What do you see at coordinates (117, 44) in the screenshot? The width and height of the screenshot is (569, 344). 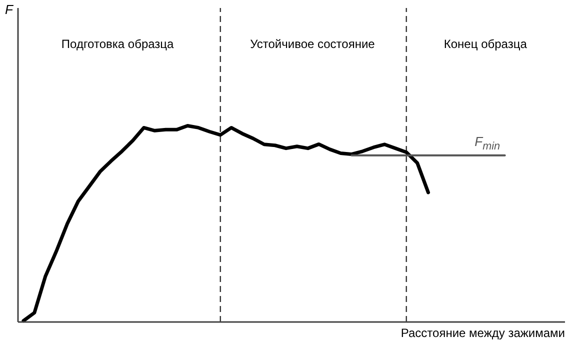 I see `text: Подготовка образца` at bounding box center [117, 44].